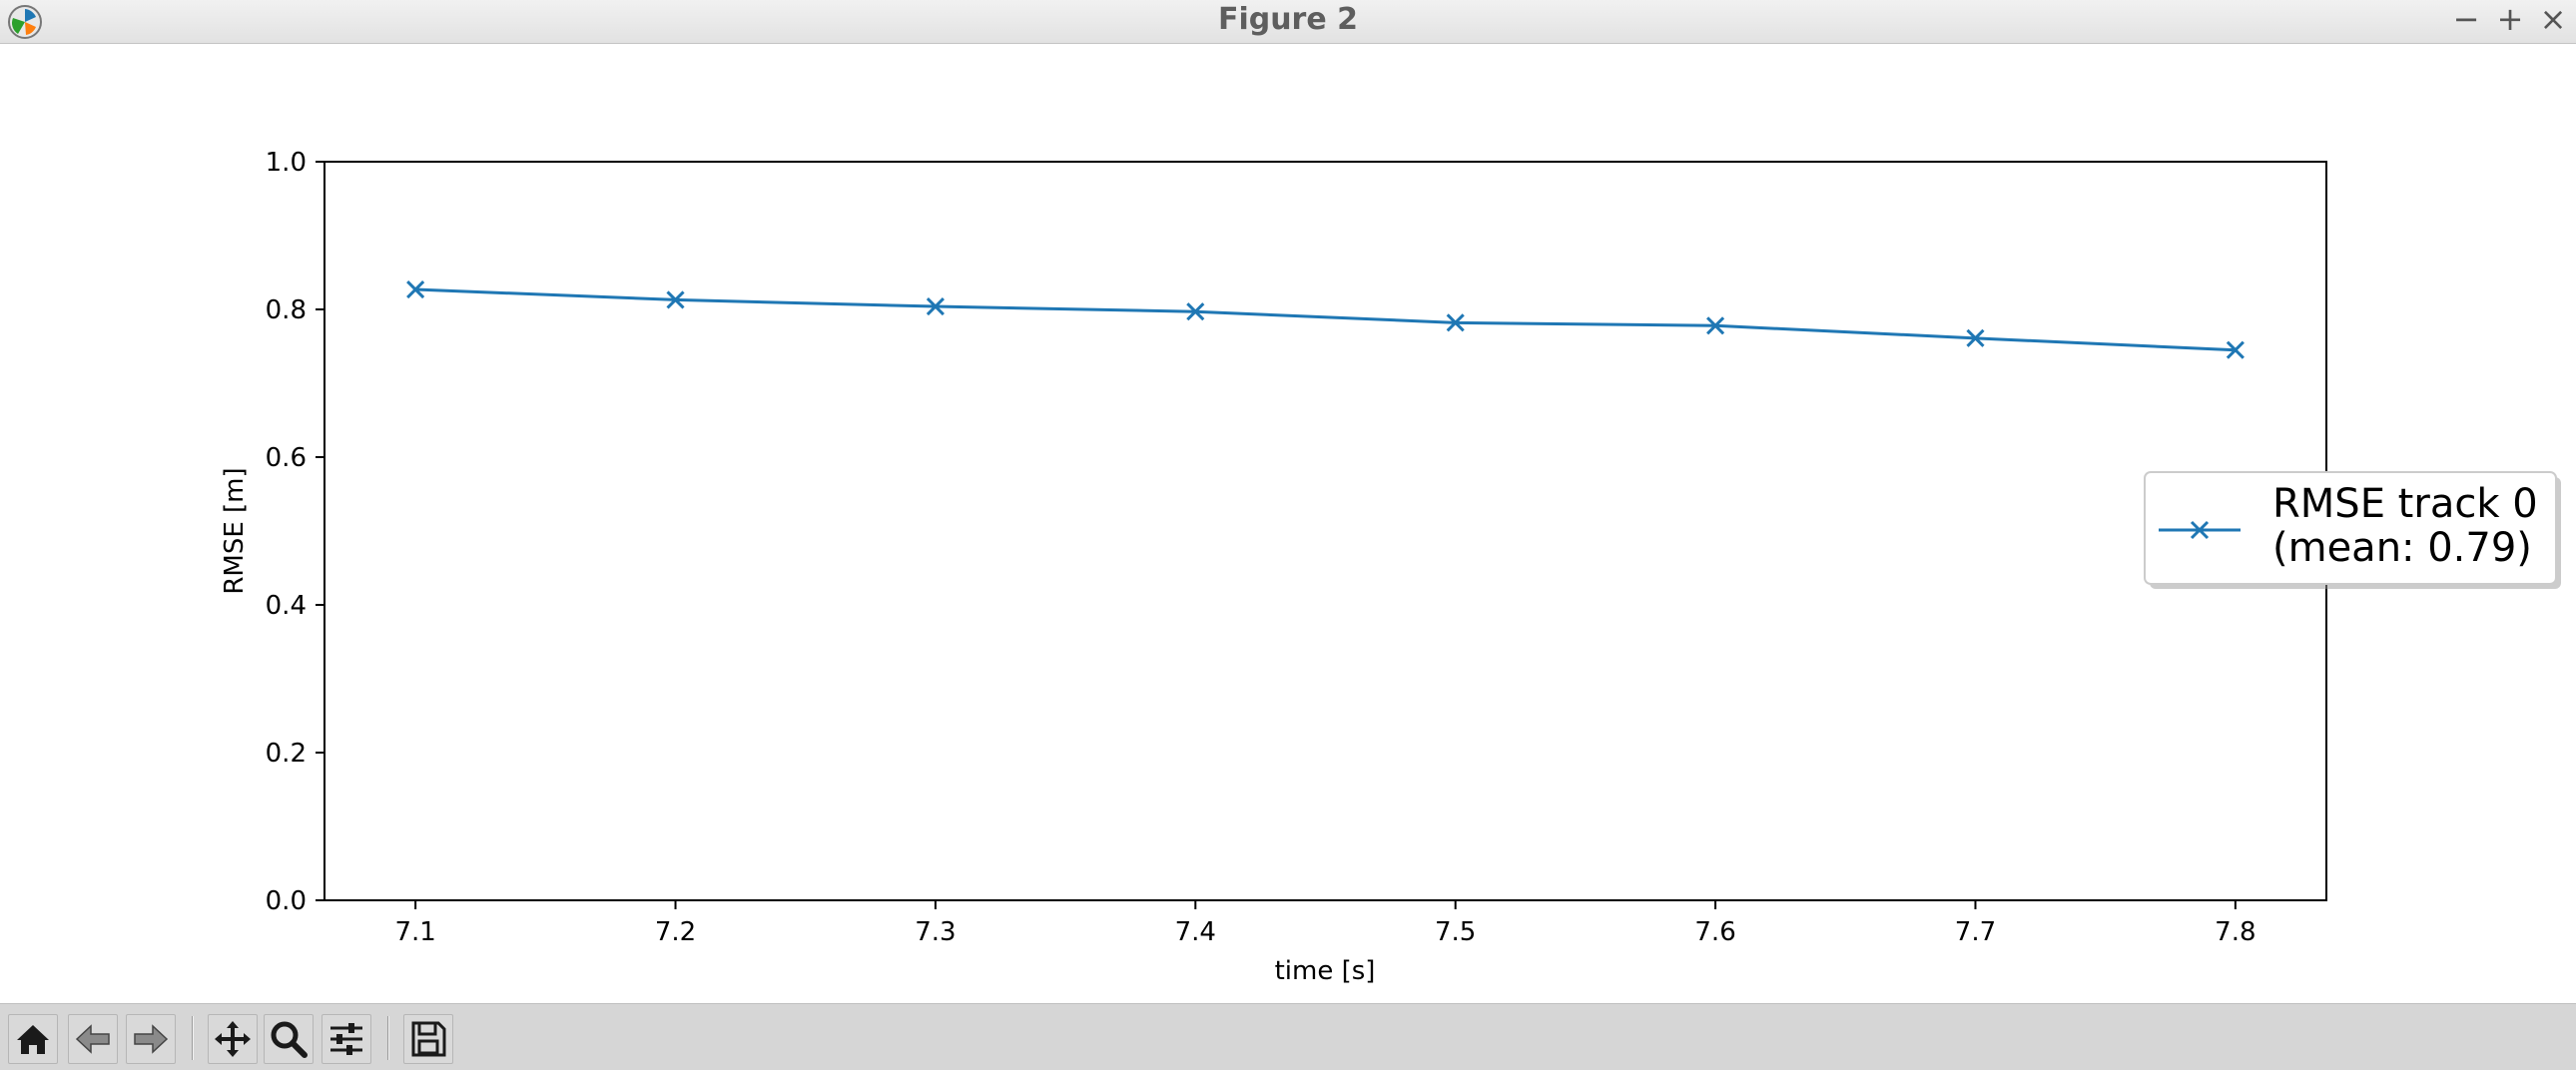 The image size is (2576, 1070). What do you see at coordinates (286, 754) in the screenshot?
I see `y-tick-label: 0.2` at bounding box center [286, 754].